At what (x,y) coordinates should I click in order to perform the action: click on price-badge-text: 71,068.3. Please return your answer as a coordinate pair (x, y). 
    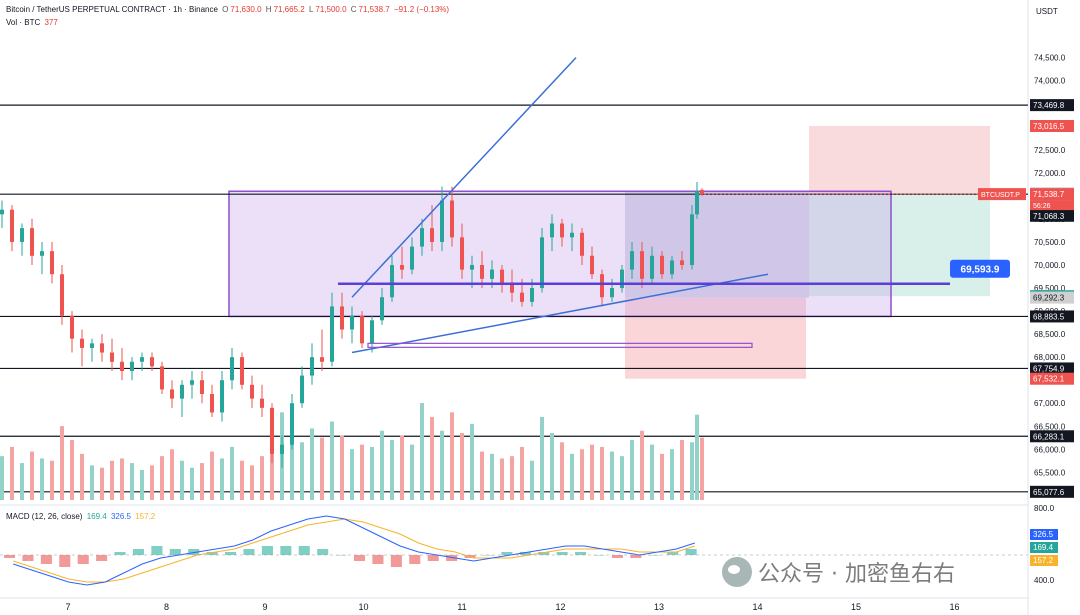
    Looking at the image, I should click on (1049, 216).